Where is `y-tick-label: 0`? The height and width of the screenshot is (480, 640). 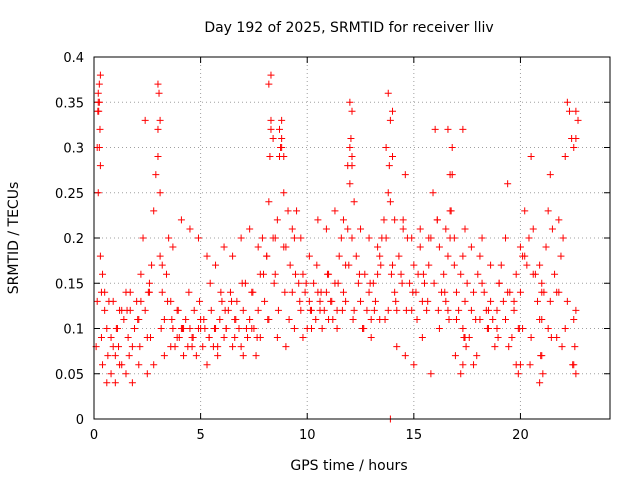 y-tick-label: 0 is located at coordinates (80, 420).